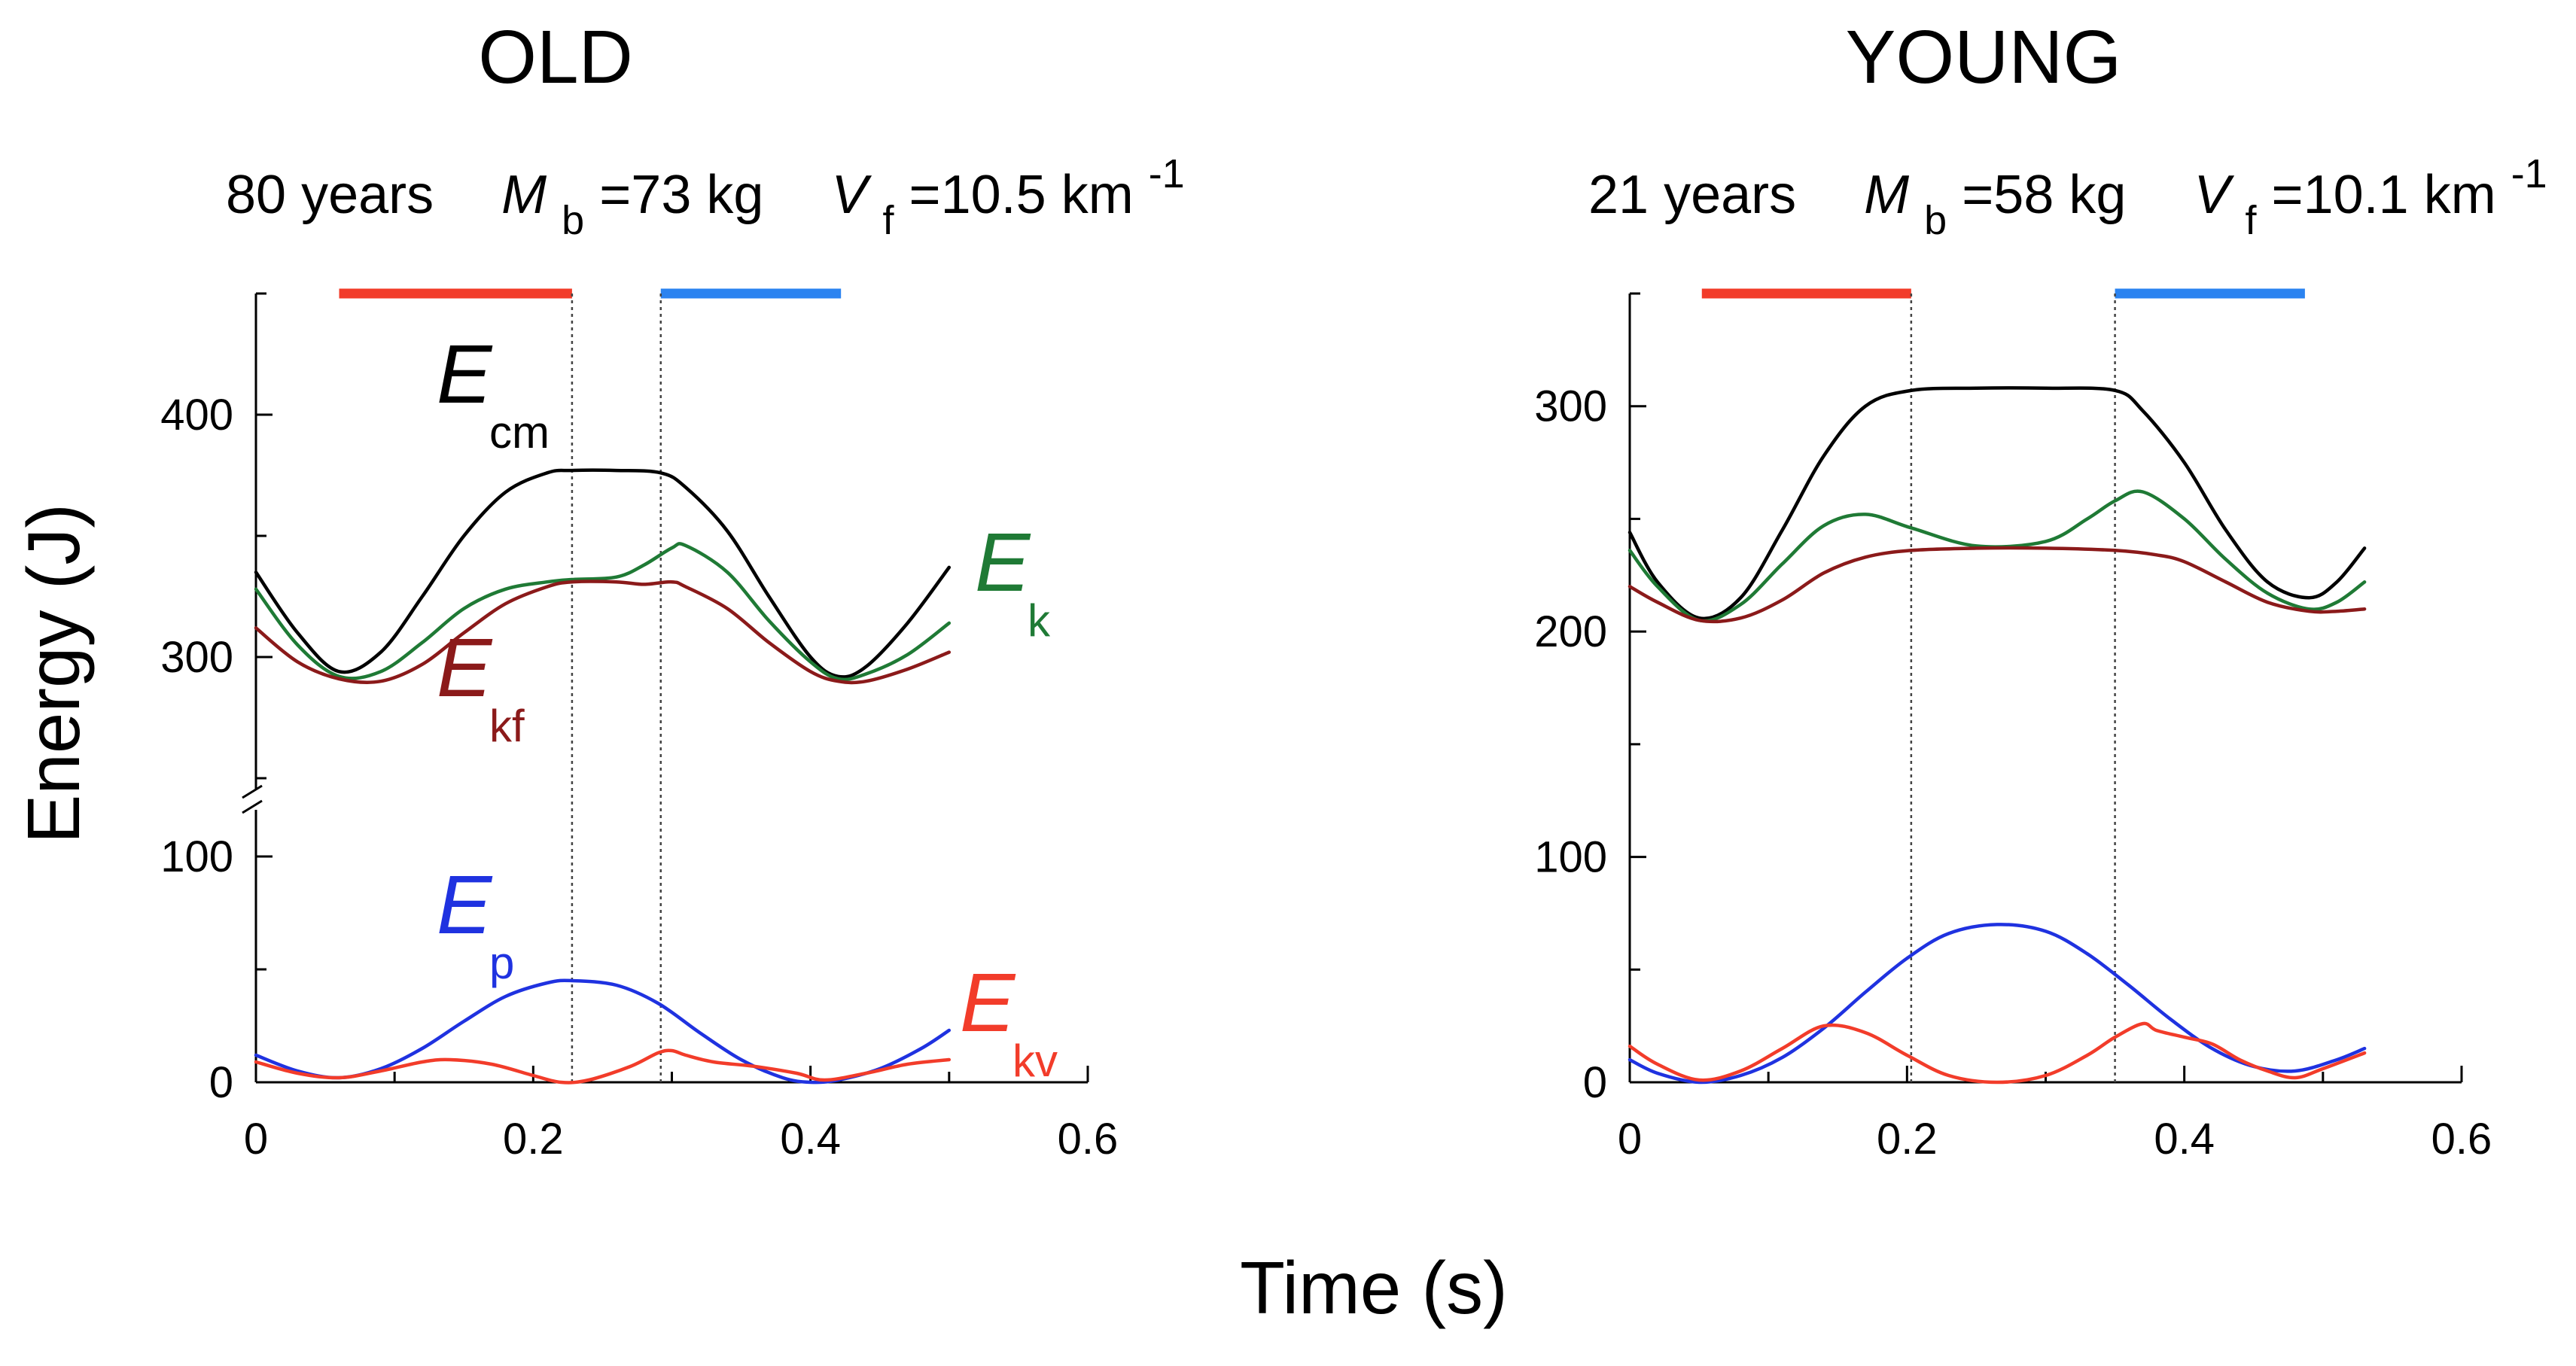  I want to click on y-tick-label-young: 200, so click(1570, 631).